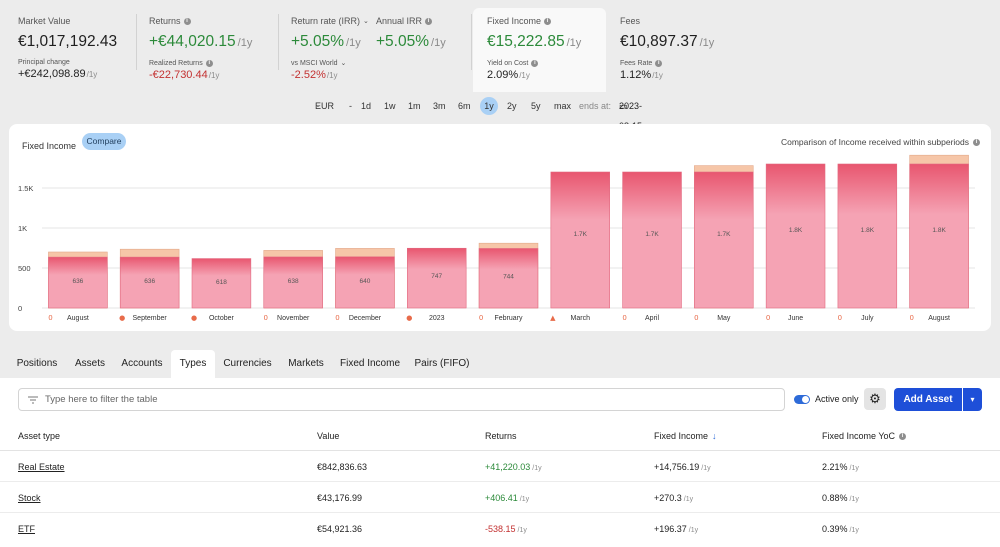  I want to click on row-real-estate-value: €842,836.63, so click(342, 467).